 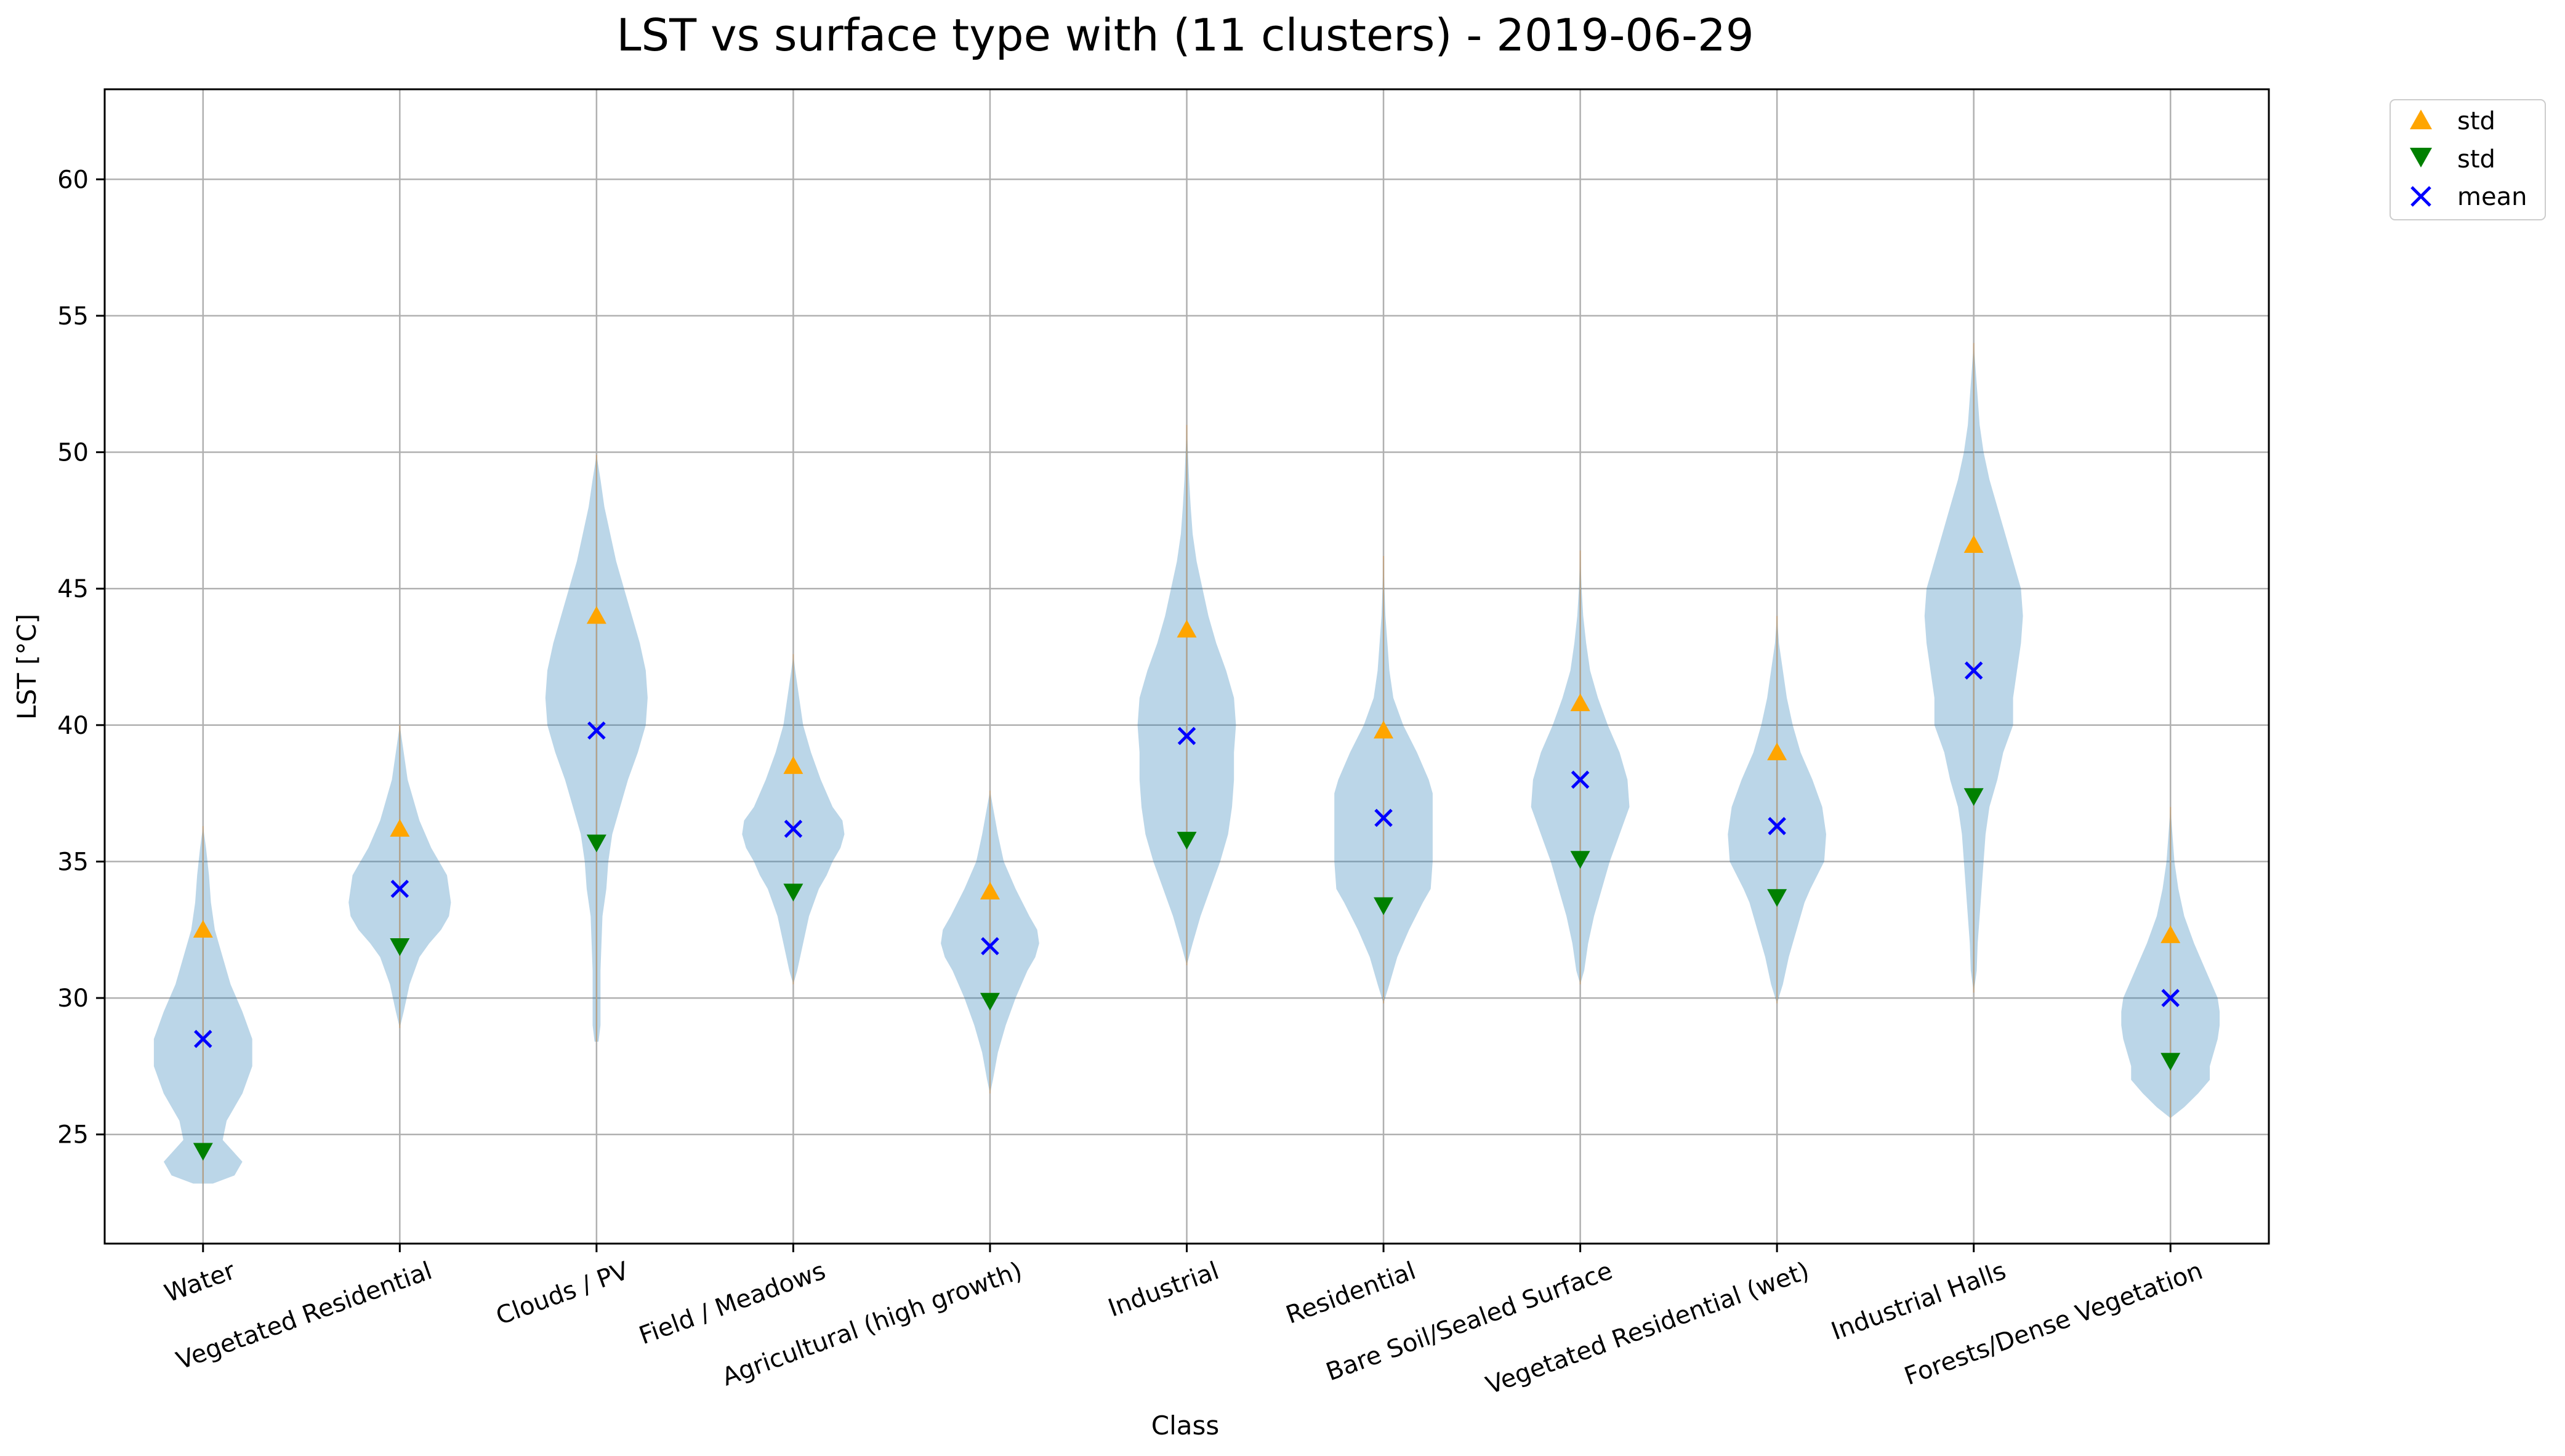 What do you see at coordinates (73, 726) in the screenshot?
I see `y-tick-label: 40` at bounding box center [73, 726].